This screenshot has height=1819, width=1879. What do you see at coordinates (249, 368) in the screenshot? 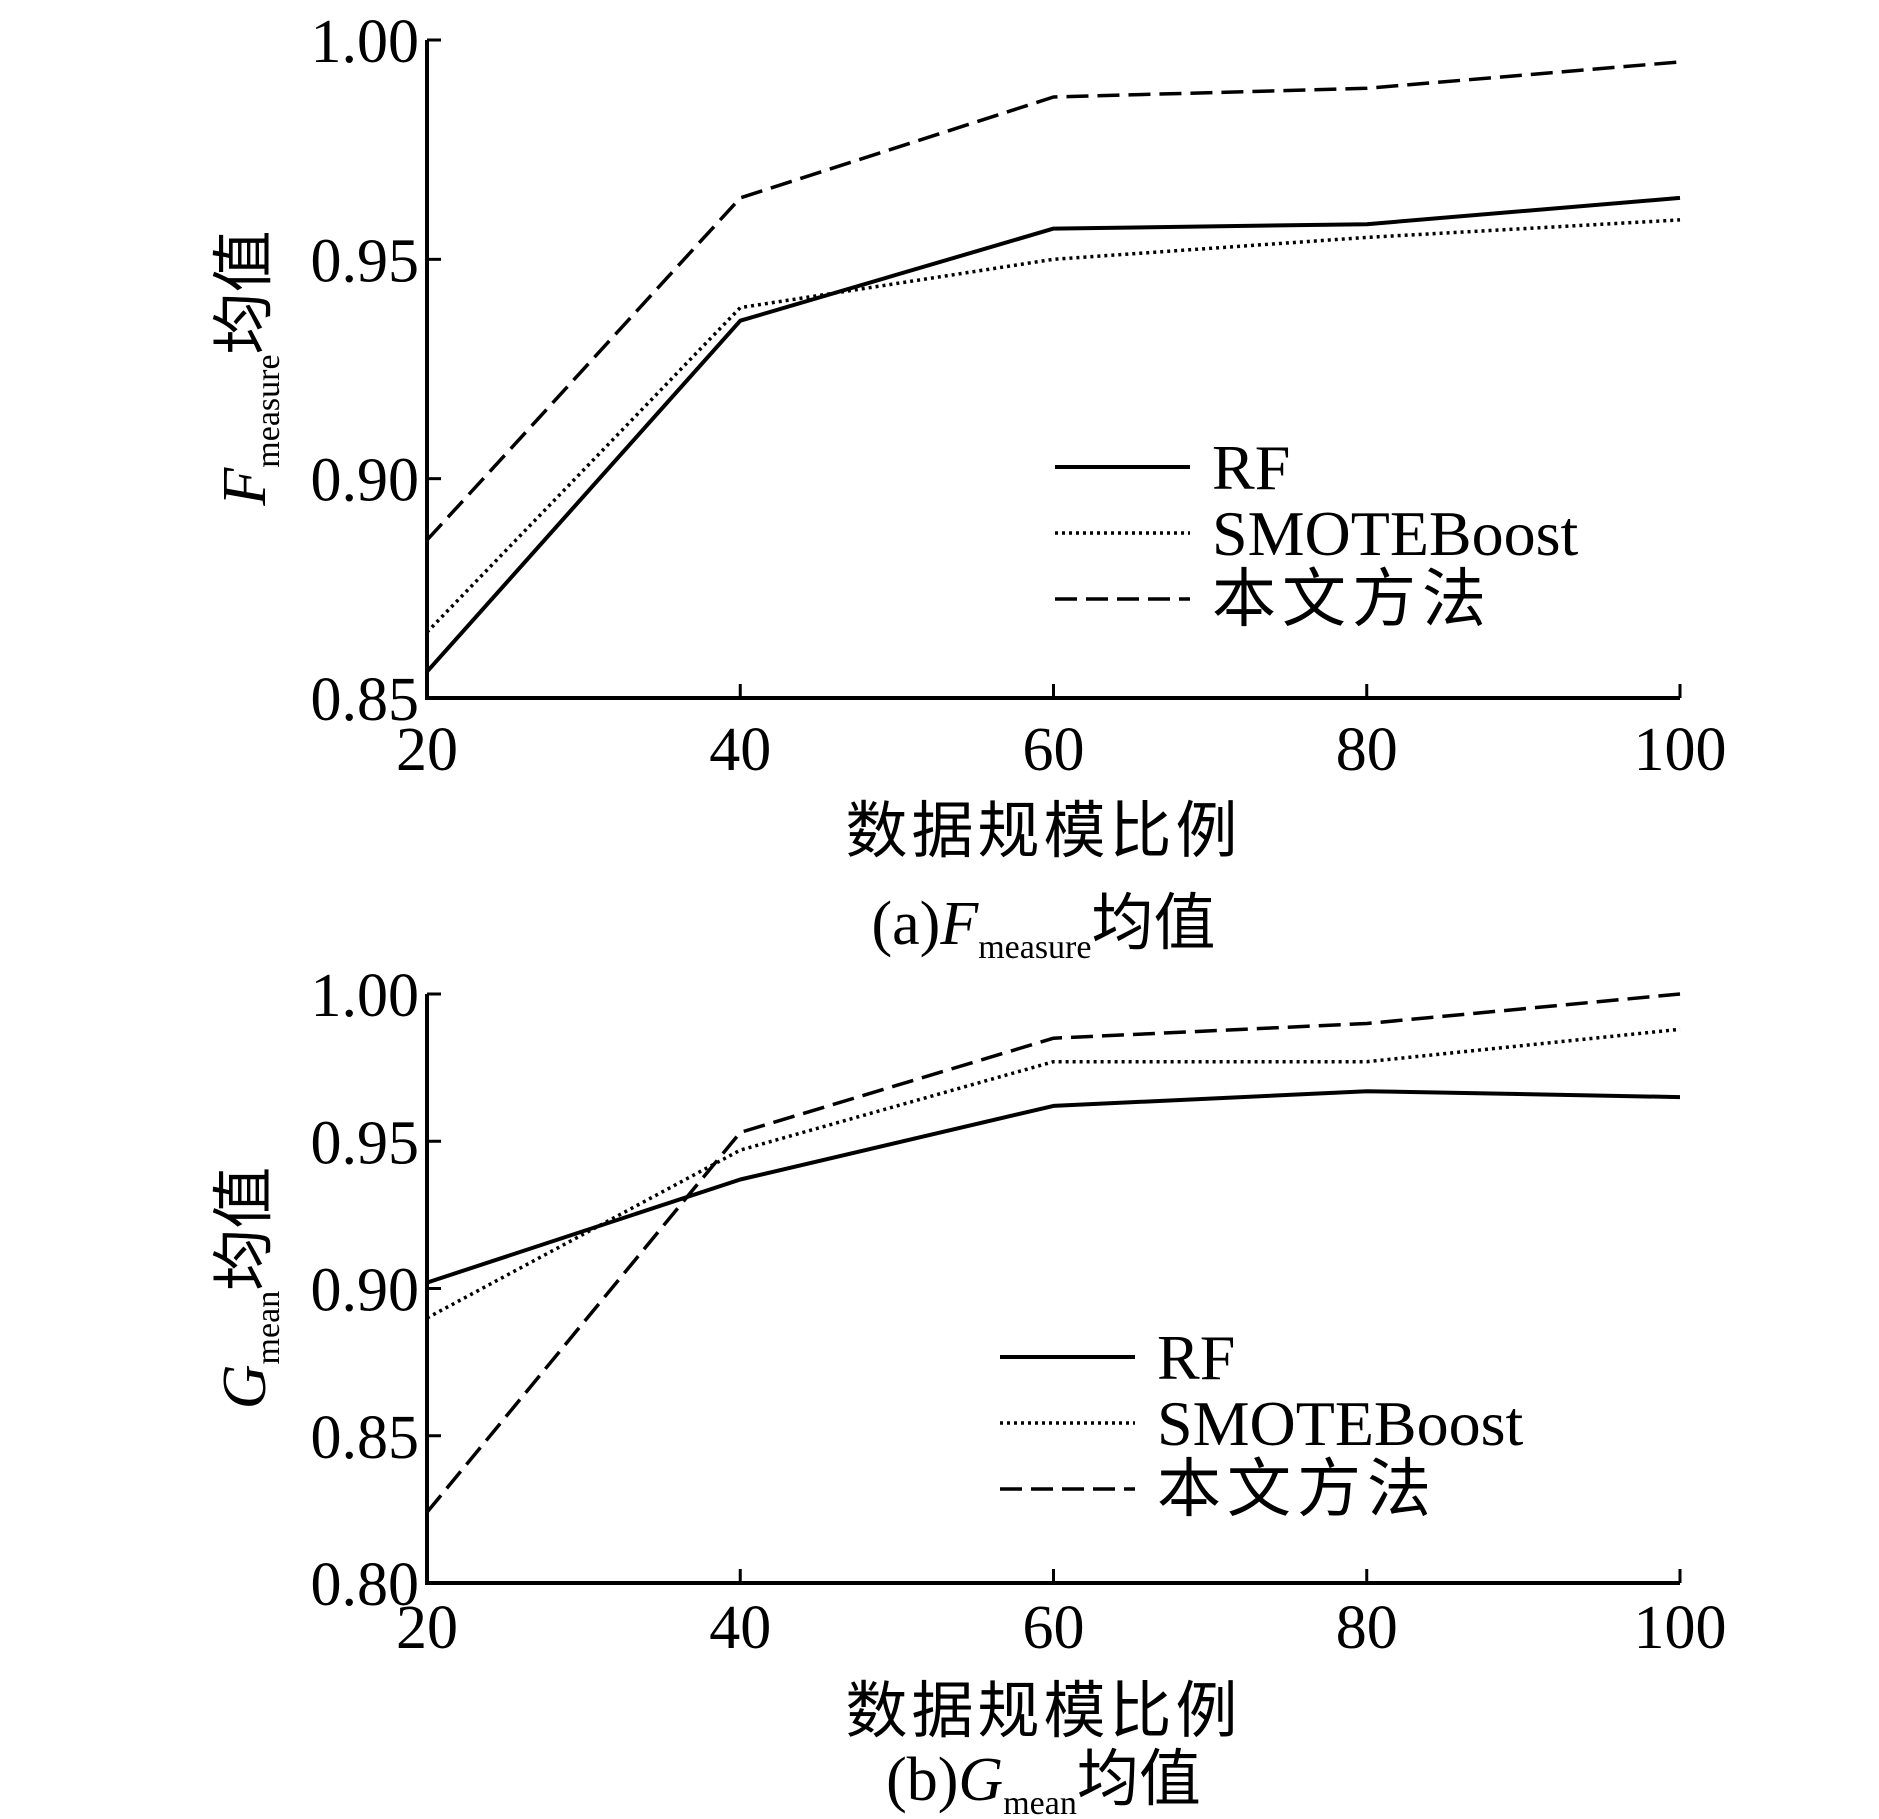
I see `y-axis-label: Fmeasure均值` at bounding box center [249, 368].